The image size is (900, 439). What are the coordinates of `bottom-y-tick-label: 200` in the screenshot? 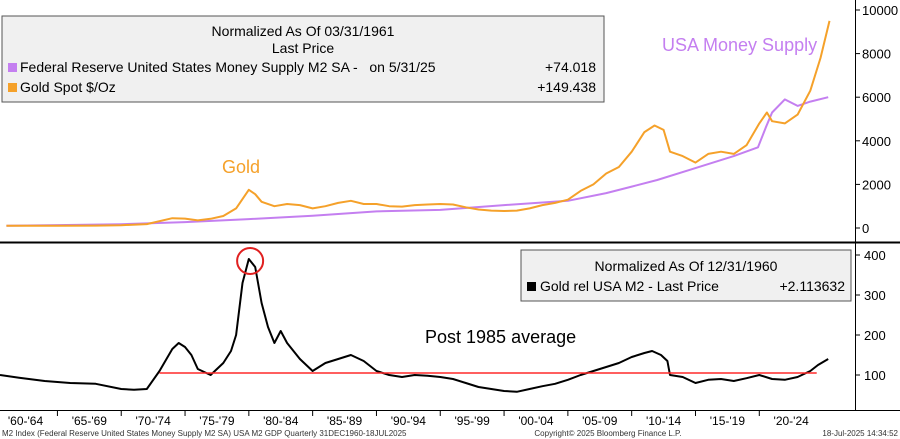 It's located at (875, 335).